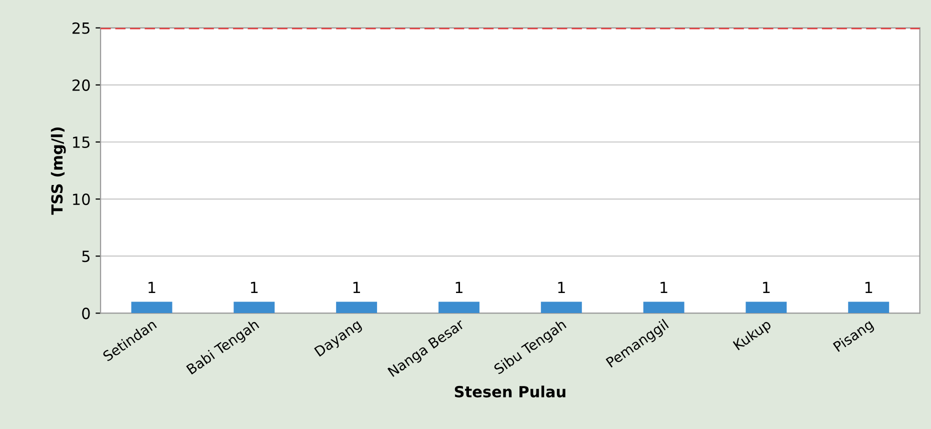 The image size is (931, 429). What do you see at coordinates (58, 171) in the screenshot?
I see `y-axis-title: TSS (mg/l)` at bounding box center [58, 171].